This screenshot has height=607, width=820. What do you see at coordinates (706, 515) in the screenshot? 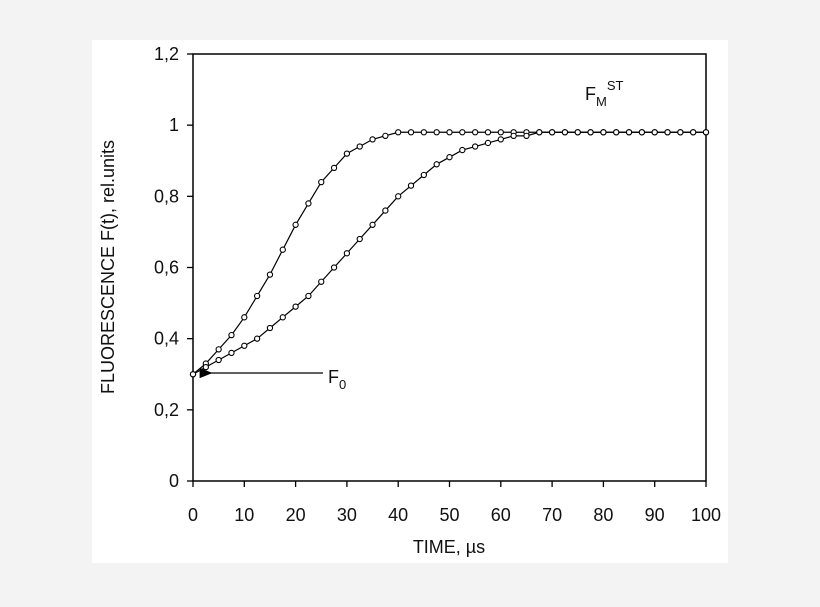
I see `x-tick-label: 100` at bounding box center [706, 515].